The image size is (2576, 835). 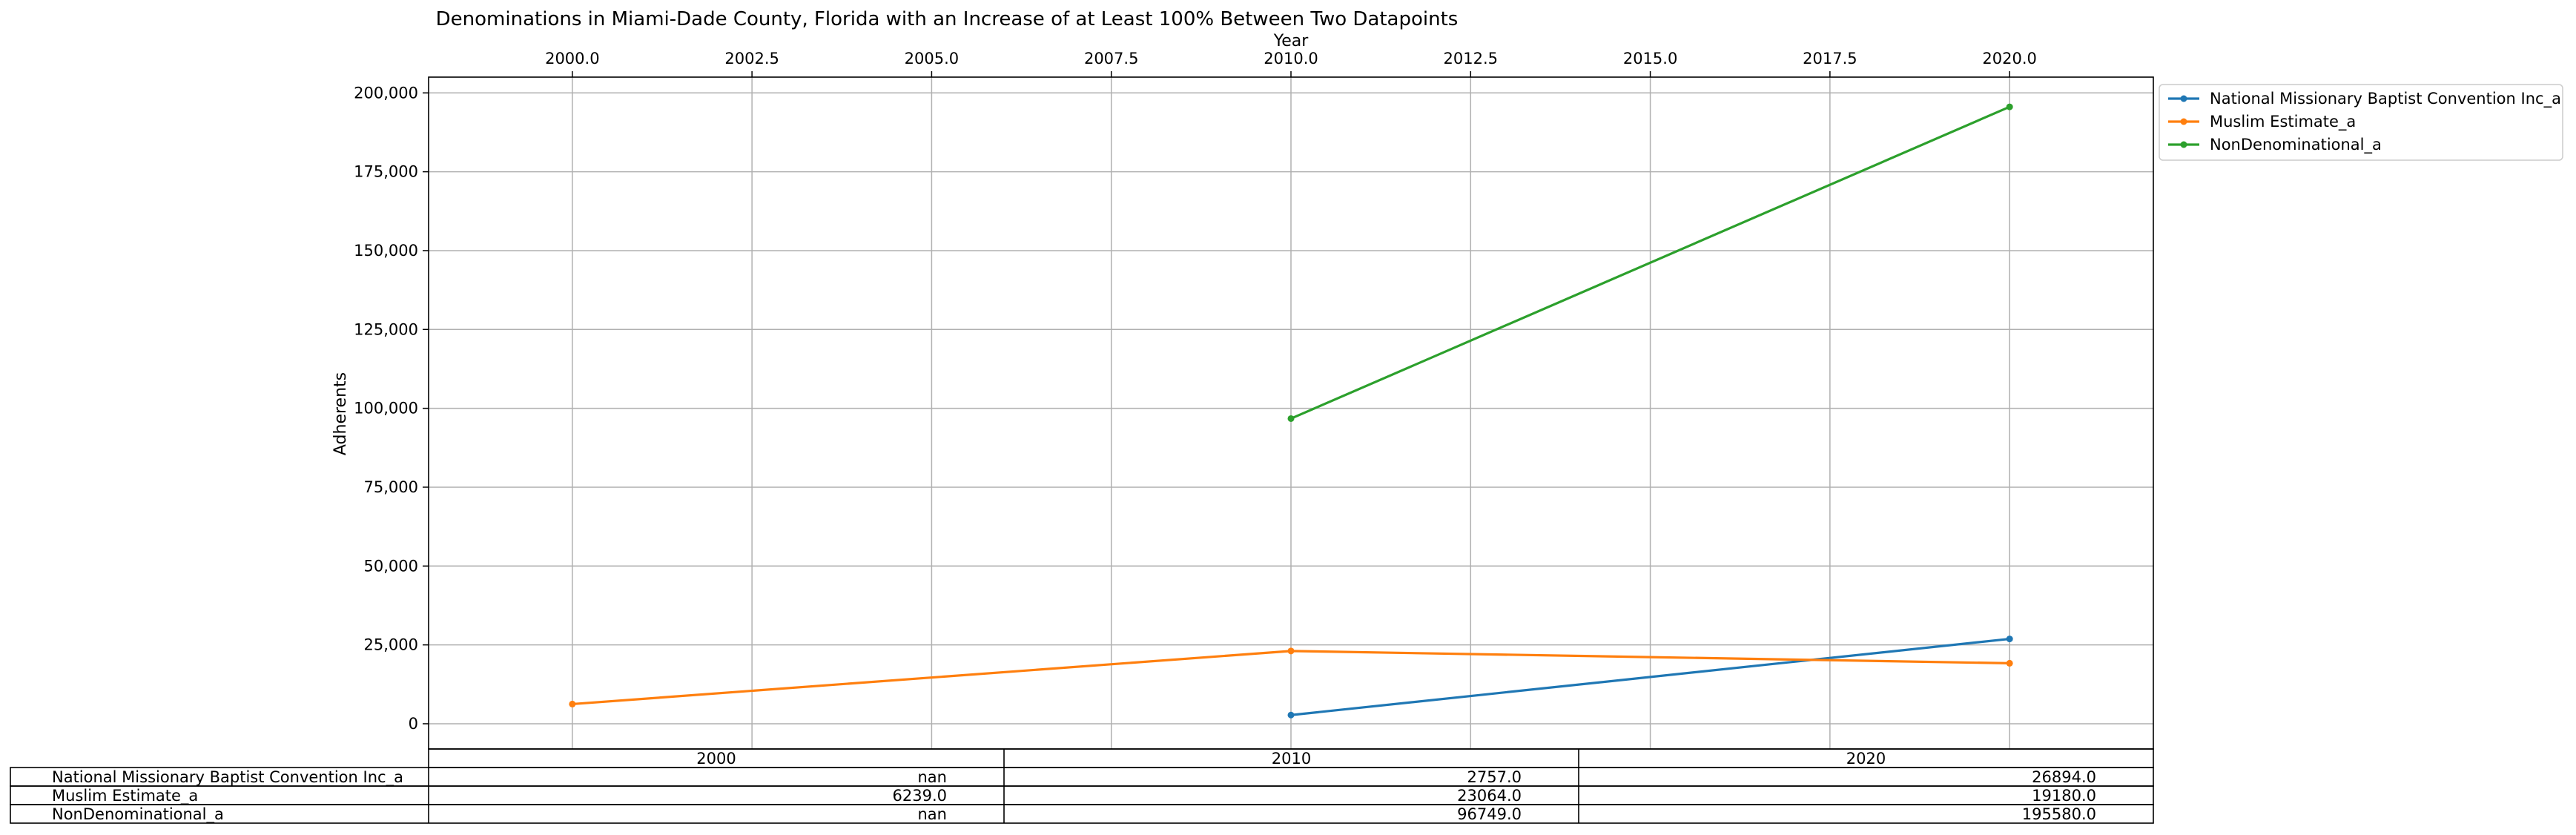 What do you see at coordinates (1830, 58) in the screenshot?
I see `x-tick-label: 2017.5` at bounding box center [1830, 58].